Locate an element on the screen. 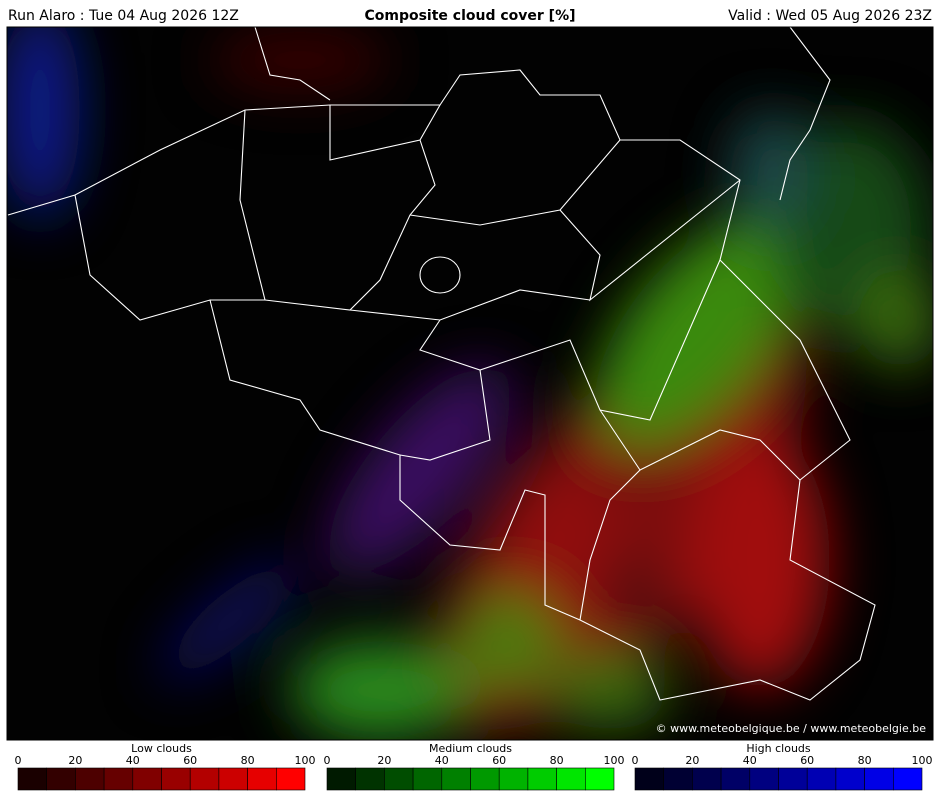 The height and width of the screenshot is (804, 940). valid-label: Valid : Wed 05 Aug 2026 23Z is located at coordinates (830, 16).